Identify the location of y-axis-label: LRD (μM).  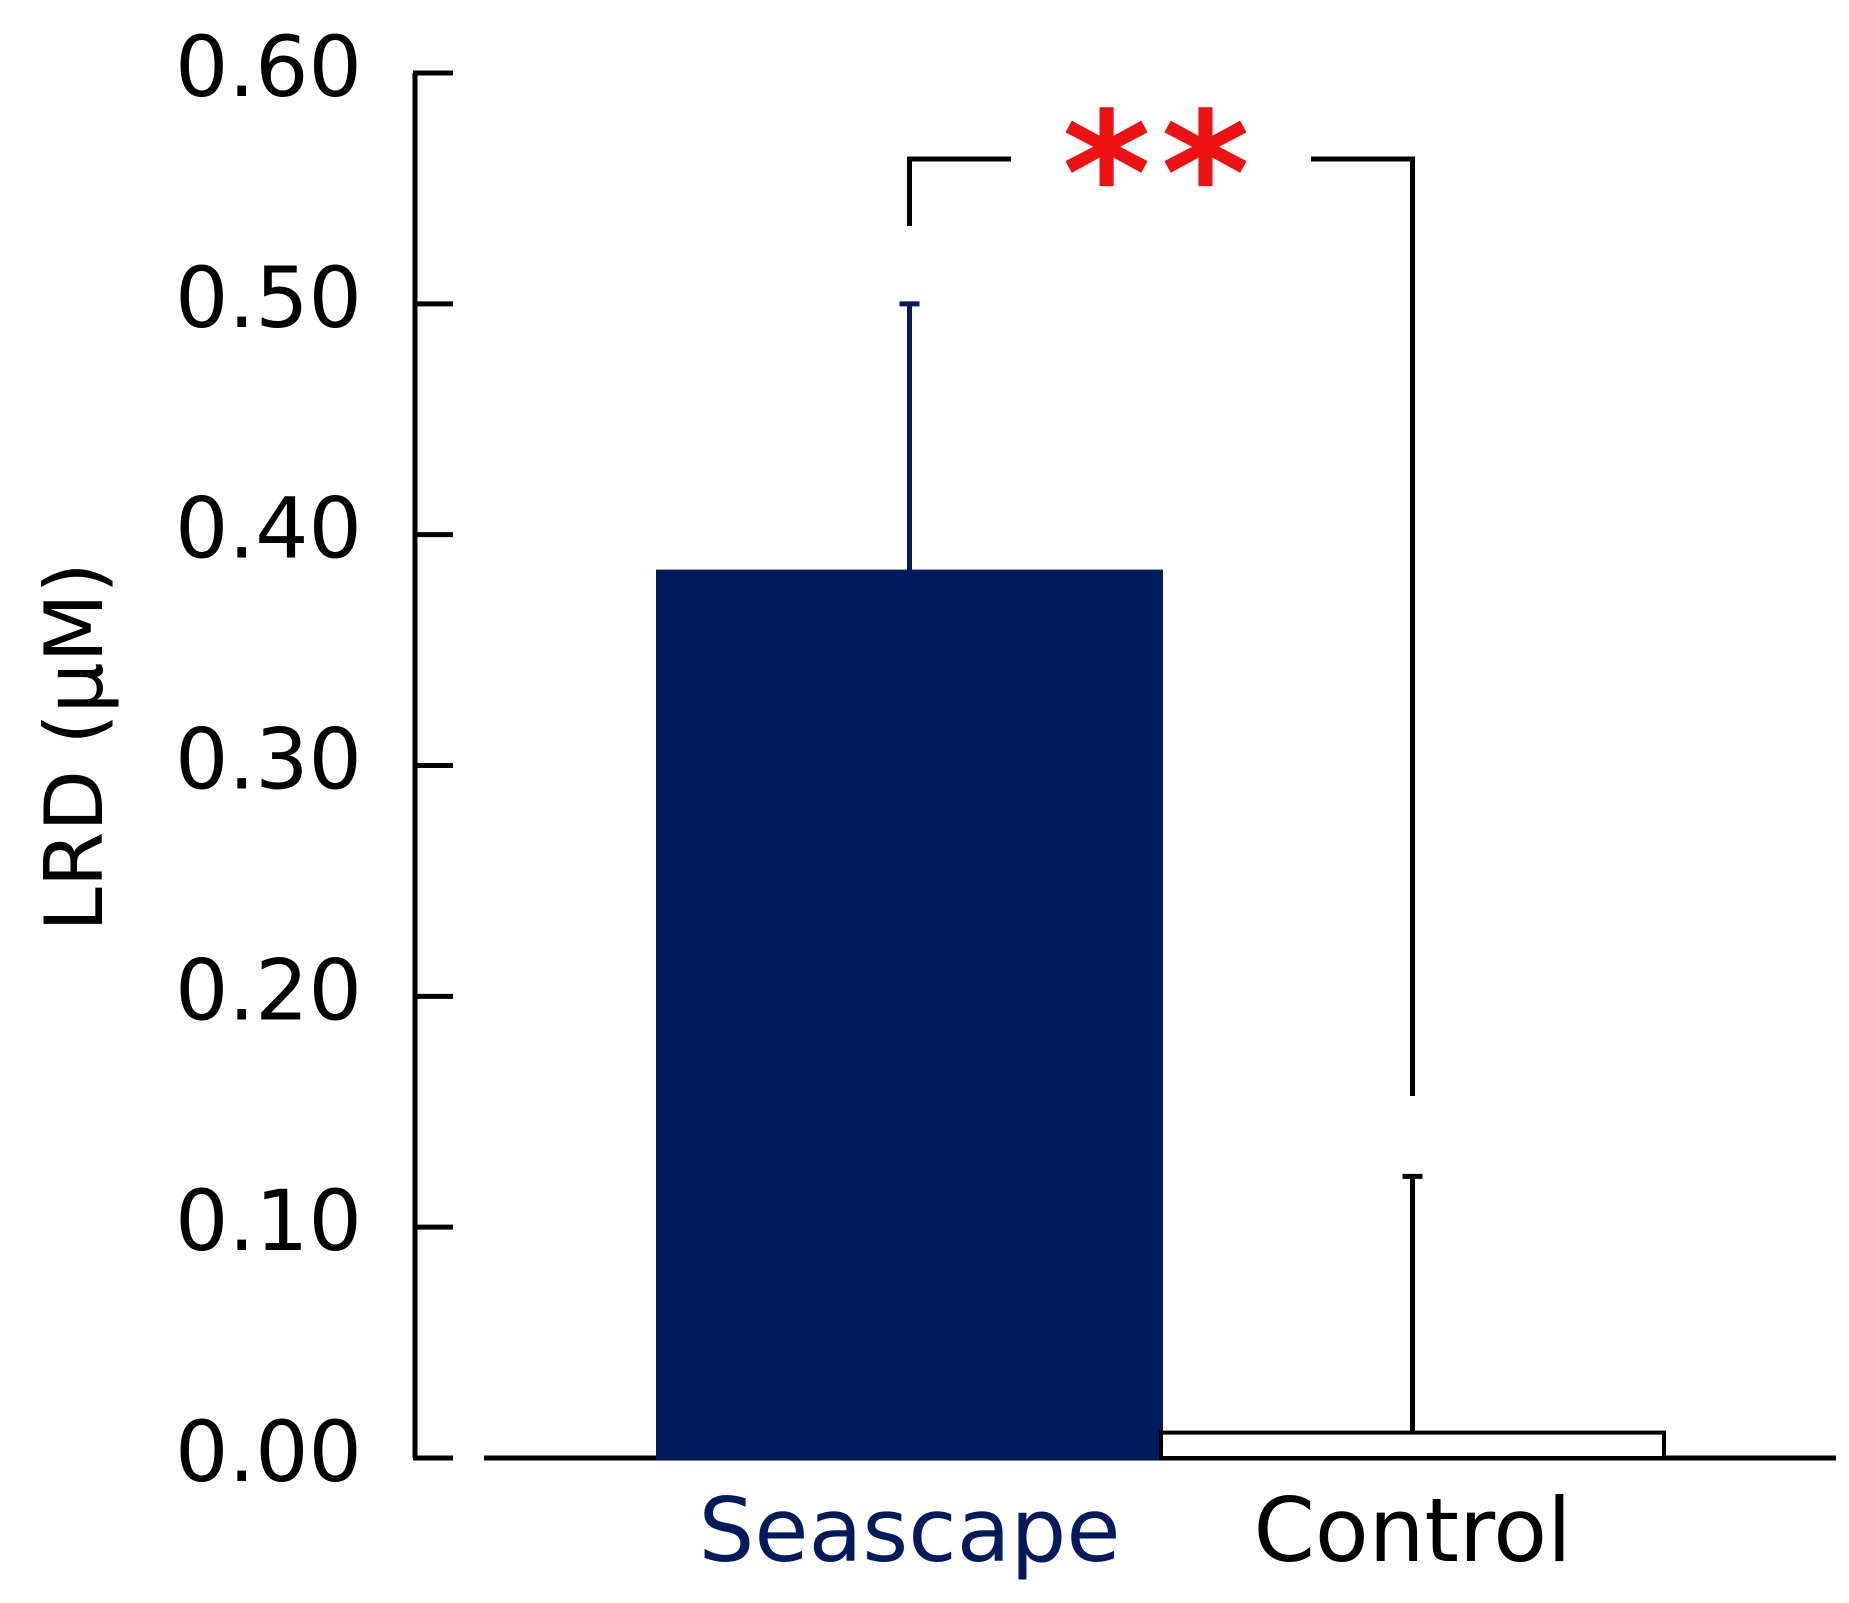
(74, 747).